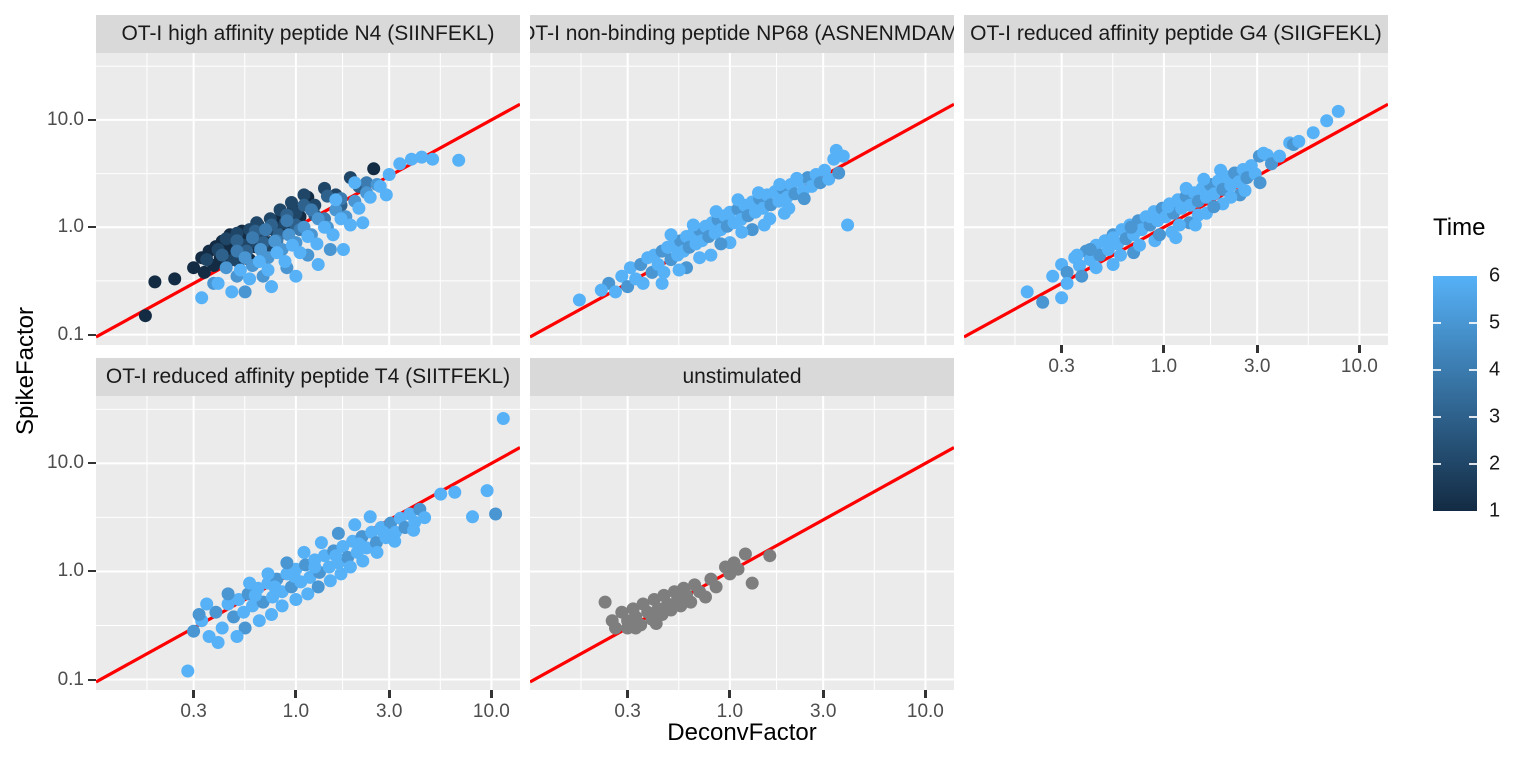 The height and width of the screenshot is (768, 1536). Describe the element at coordinates (823, 711) in the screenshot. I see `x-tick-label: 3.0` at that location.